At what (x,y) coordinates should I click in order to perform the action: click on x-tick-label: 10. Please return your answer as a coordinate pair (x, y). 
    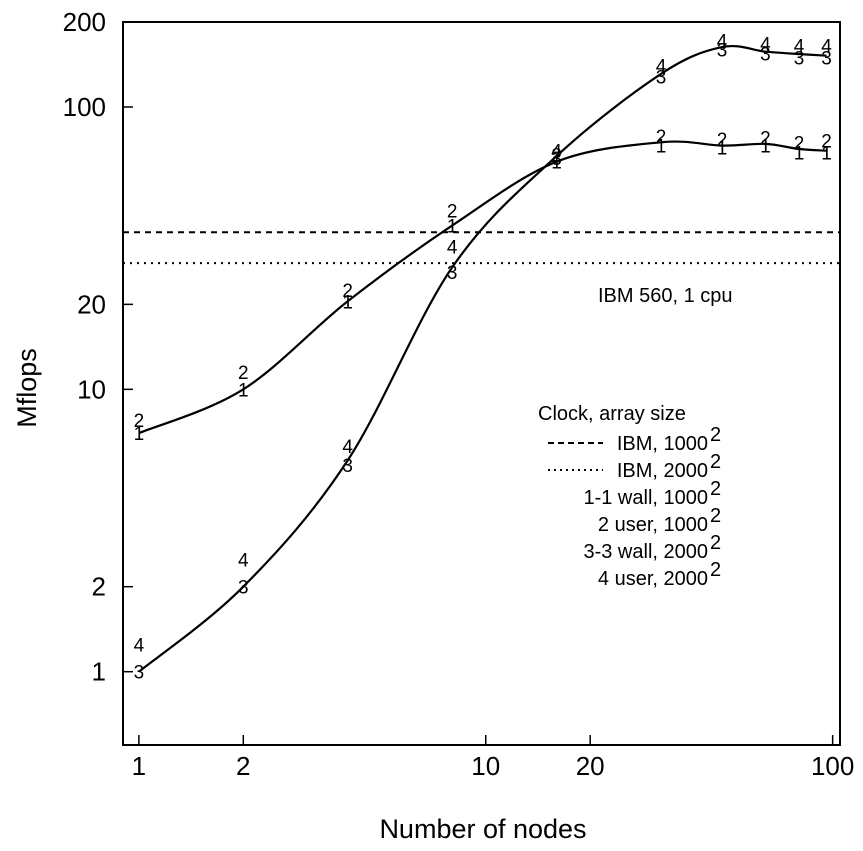
    Looking at the image, I should click on (485, 766).